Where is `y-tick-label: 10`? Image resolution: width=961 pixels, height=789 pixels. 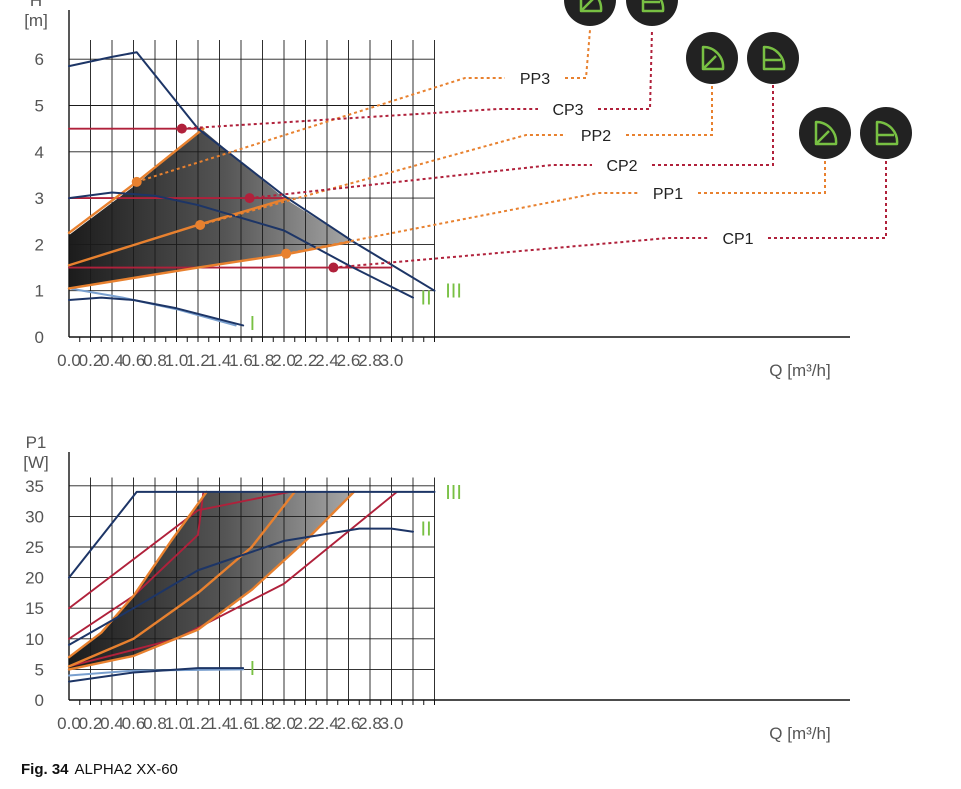 y-tick-label: 10 is located at coordinates (34, 639).